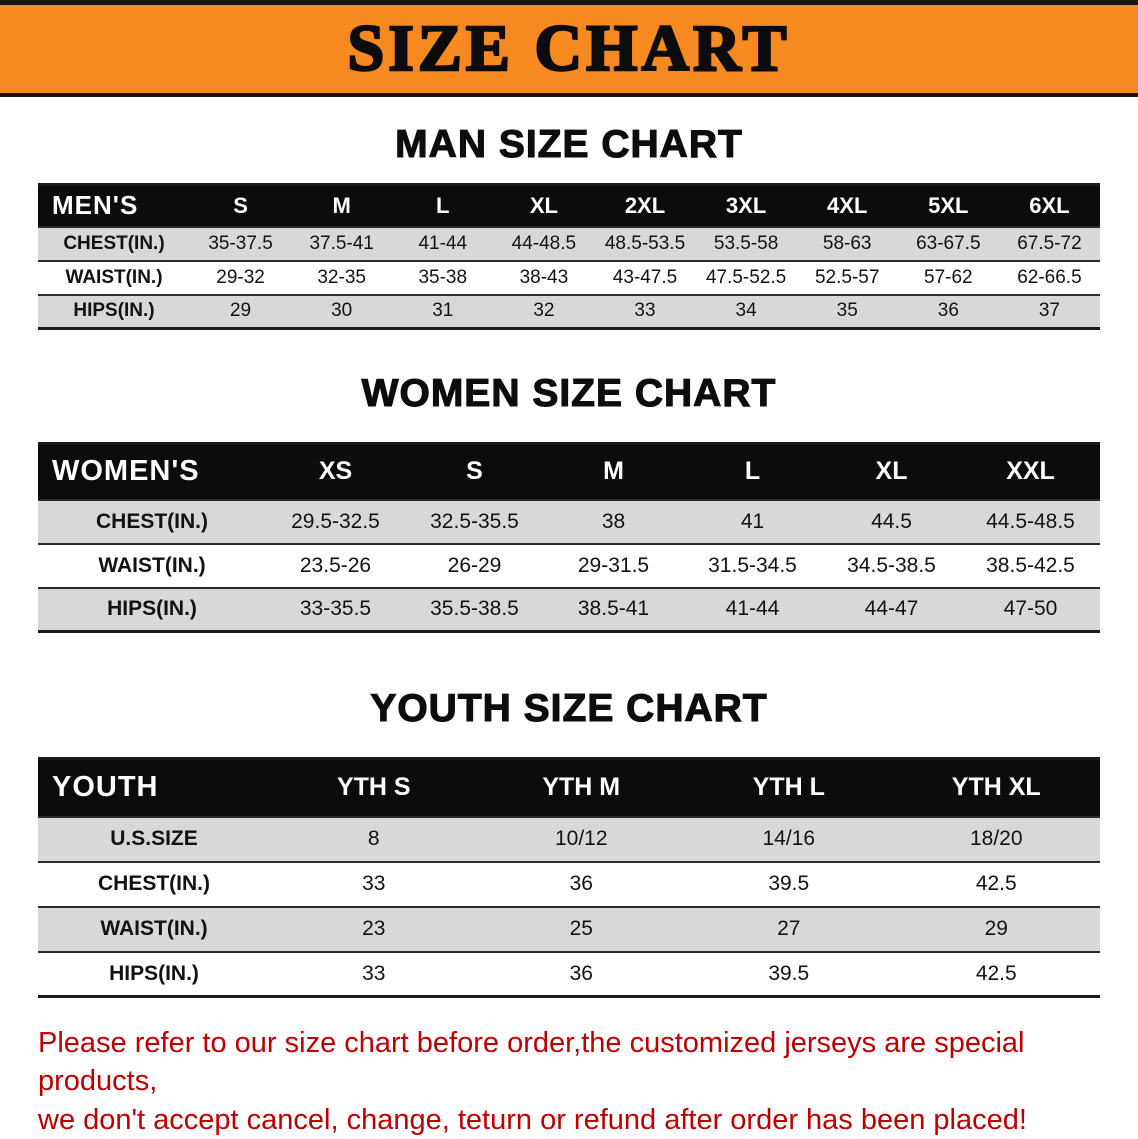  Describe the element at coordinates (948, 277) in the screenshot. I see `value-cell: 57-62` at that location.